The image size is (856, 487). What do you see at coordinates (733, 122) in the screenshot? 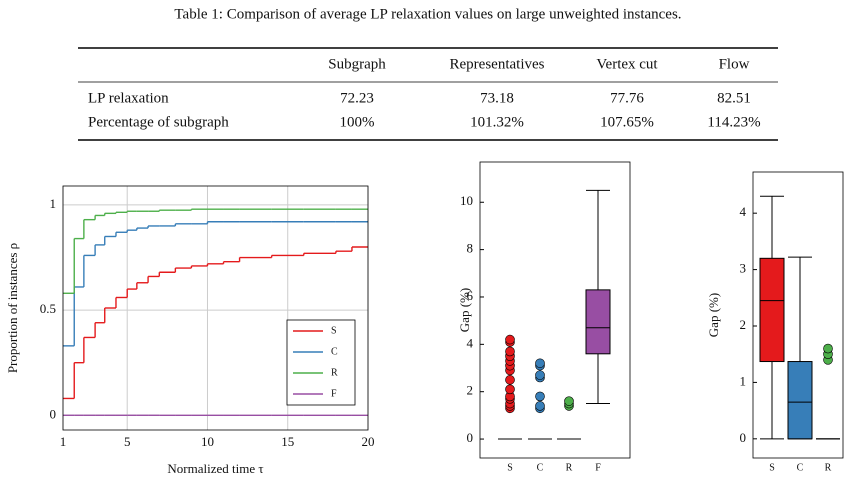
I see `table-cell: 114.23%` at bounding box center [733, 122].